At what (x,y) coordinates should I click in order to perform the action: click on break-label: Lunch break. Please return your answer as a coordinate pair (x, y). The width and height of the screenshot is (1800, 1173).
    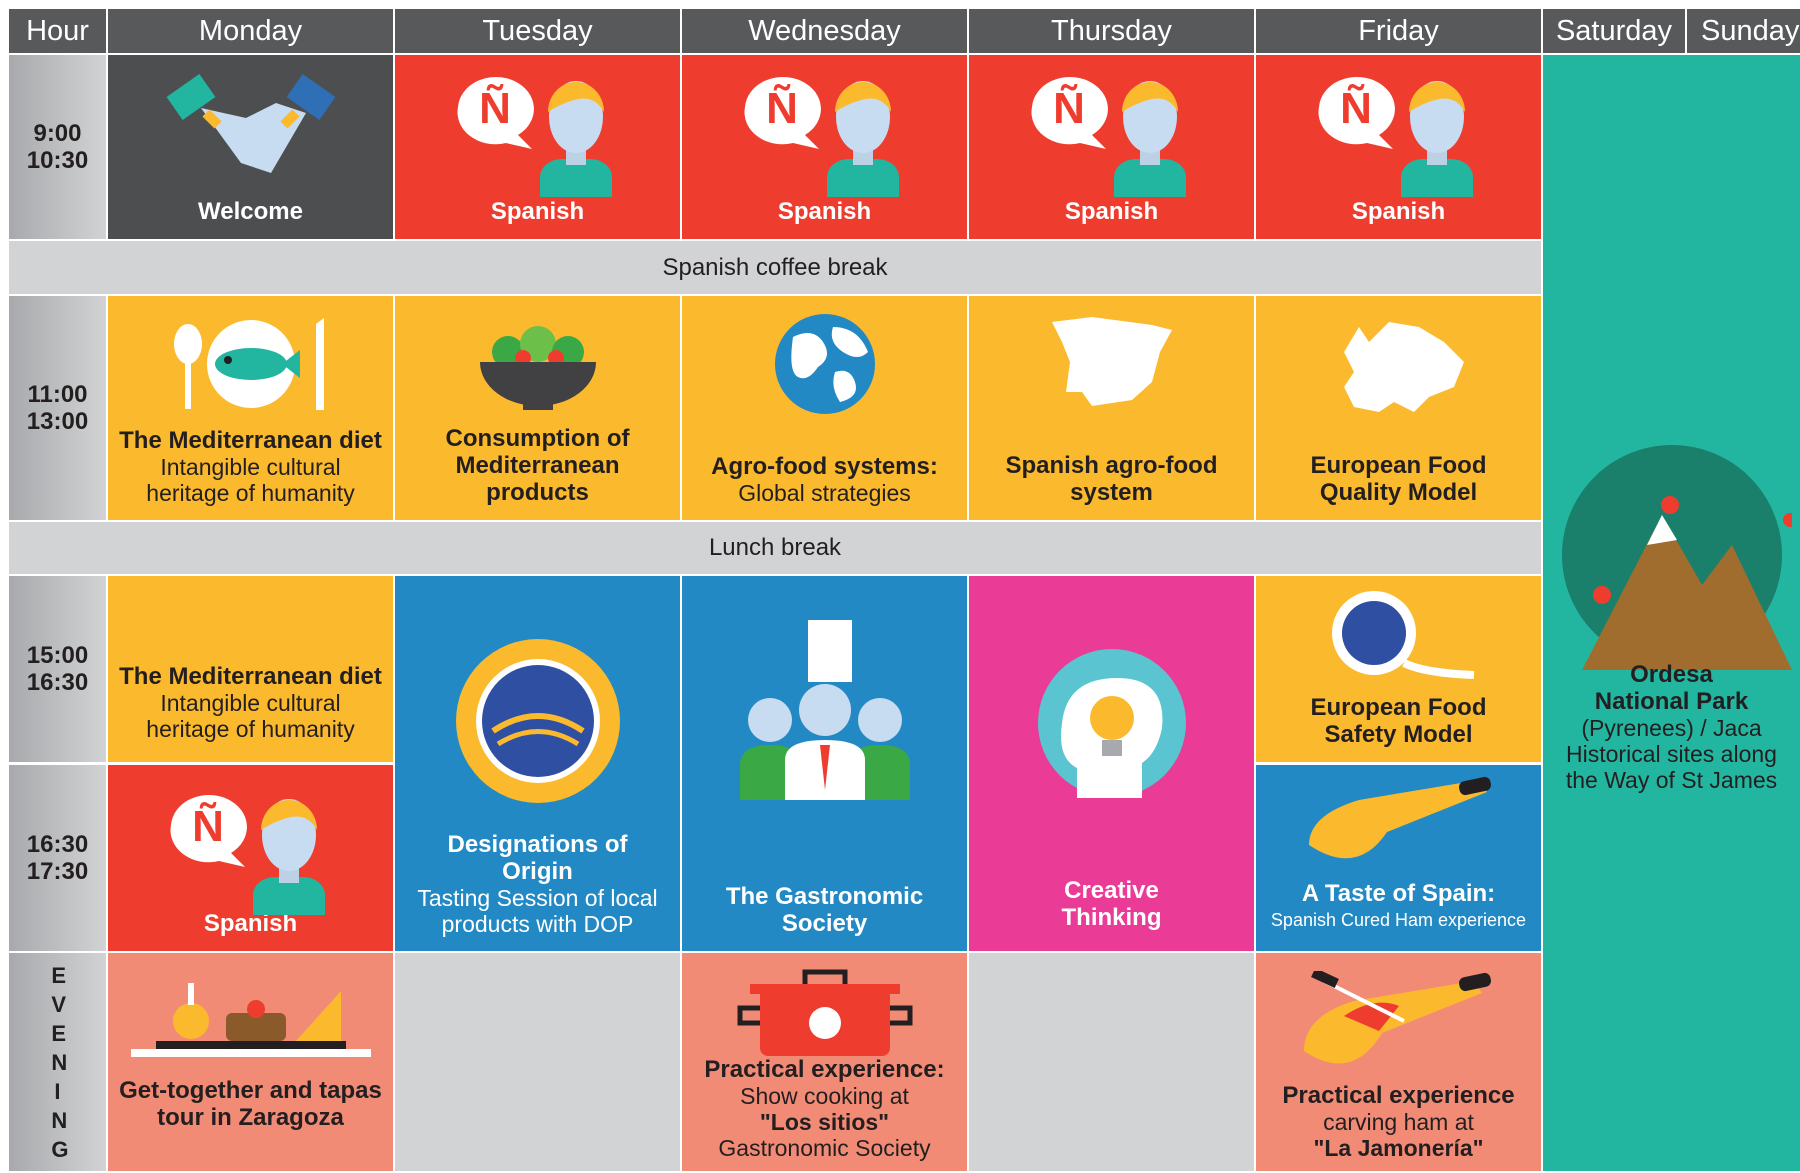
    Looking at the image, I should click on (775, 547).